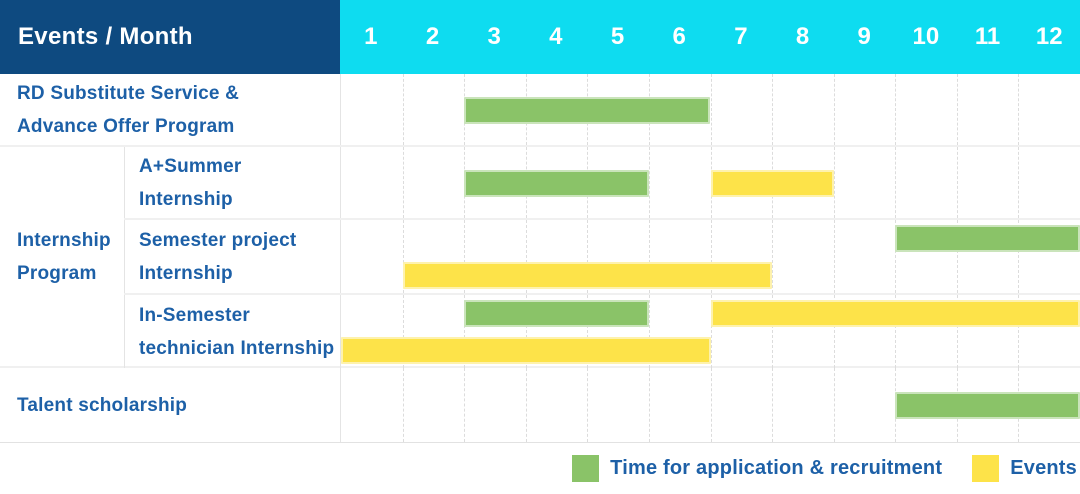  What do you see at coordinates (986, 468) in the screenshot?
I see `legend-swatch-events-yellow` at bounding box center [986, 468].